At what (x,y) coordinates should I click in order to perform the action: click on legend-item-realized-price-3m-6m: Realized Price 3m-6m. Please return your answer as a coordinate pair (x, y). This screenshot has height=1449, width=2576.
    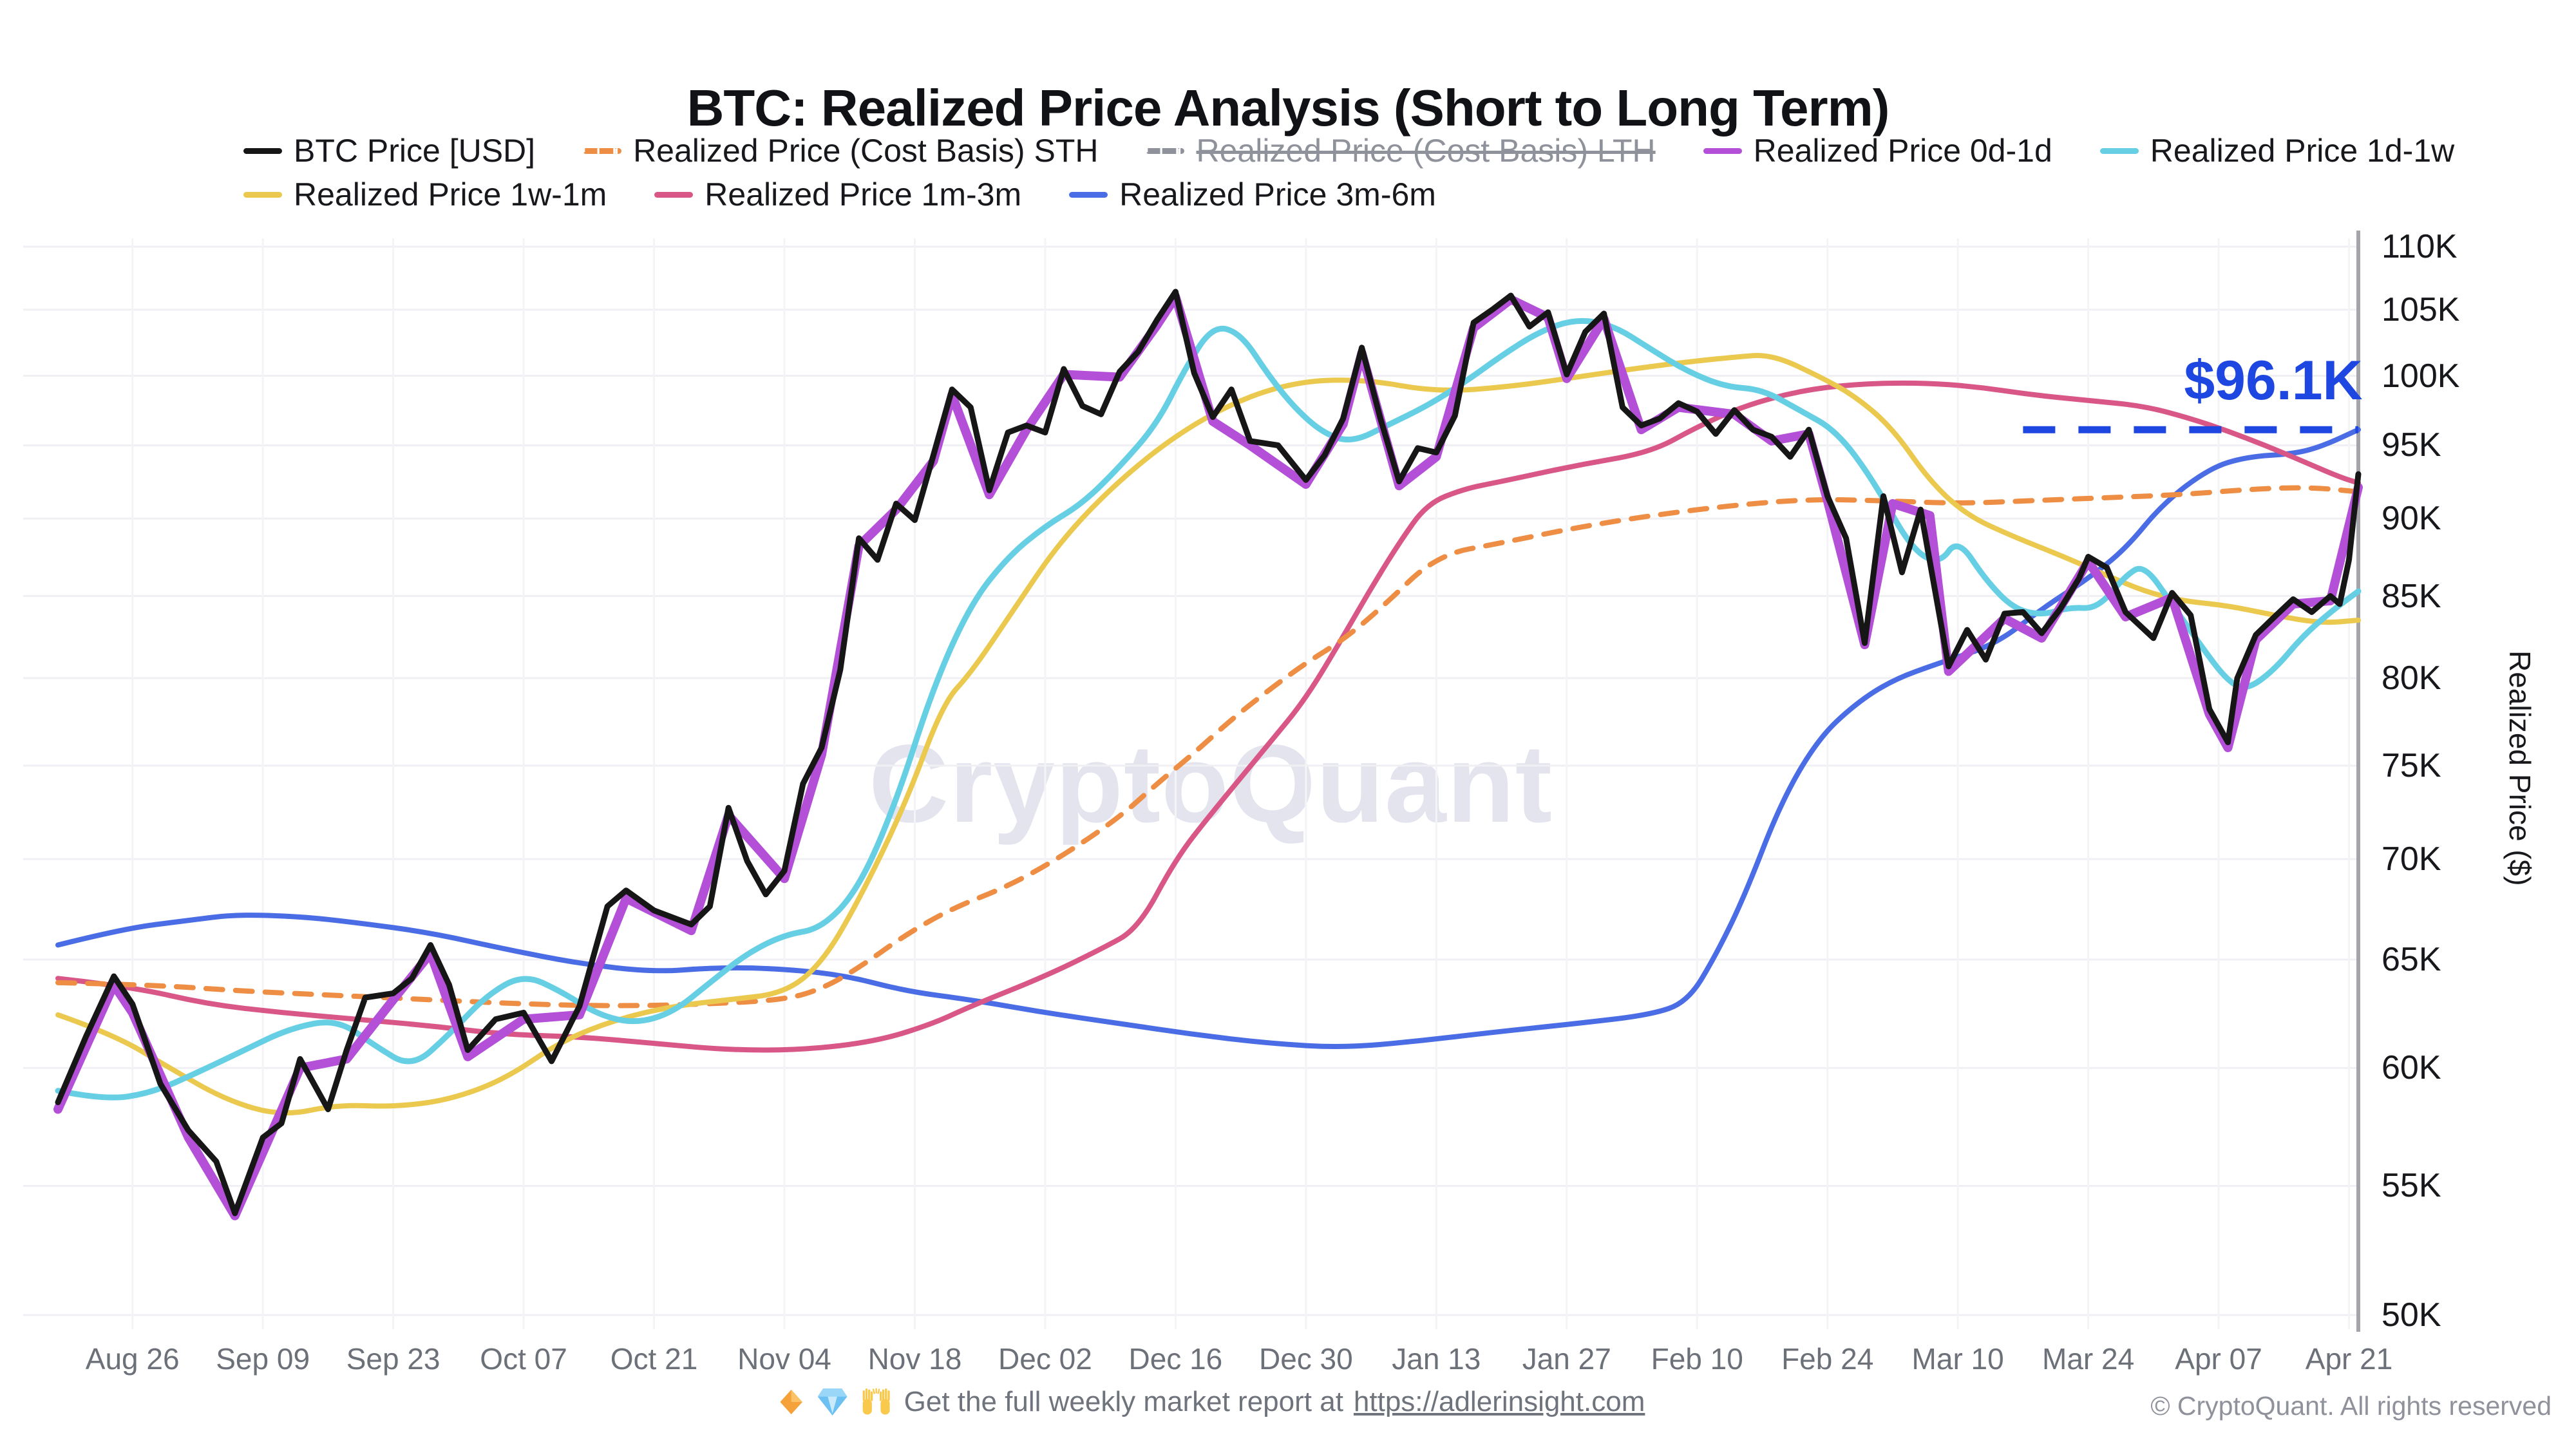
    Looking at the image, I should click on (1253, 194).